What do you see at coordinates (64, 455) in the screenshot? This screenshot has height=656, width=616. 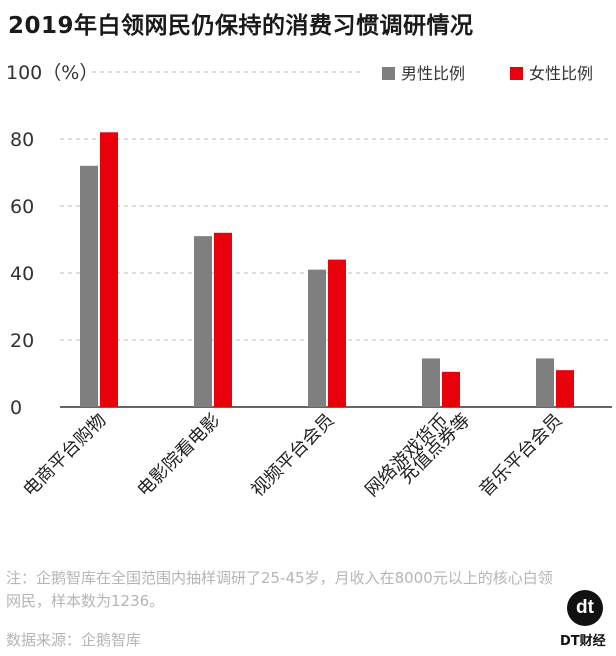 I see `x-category-label: 电商平台购物` at bounding box center [64, 455].